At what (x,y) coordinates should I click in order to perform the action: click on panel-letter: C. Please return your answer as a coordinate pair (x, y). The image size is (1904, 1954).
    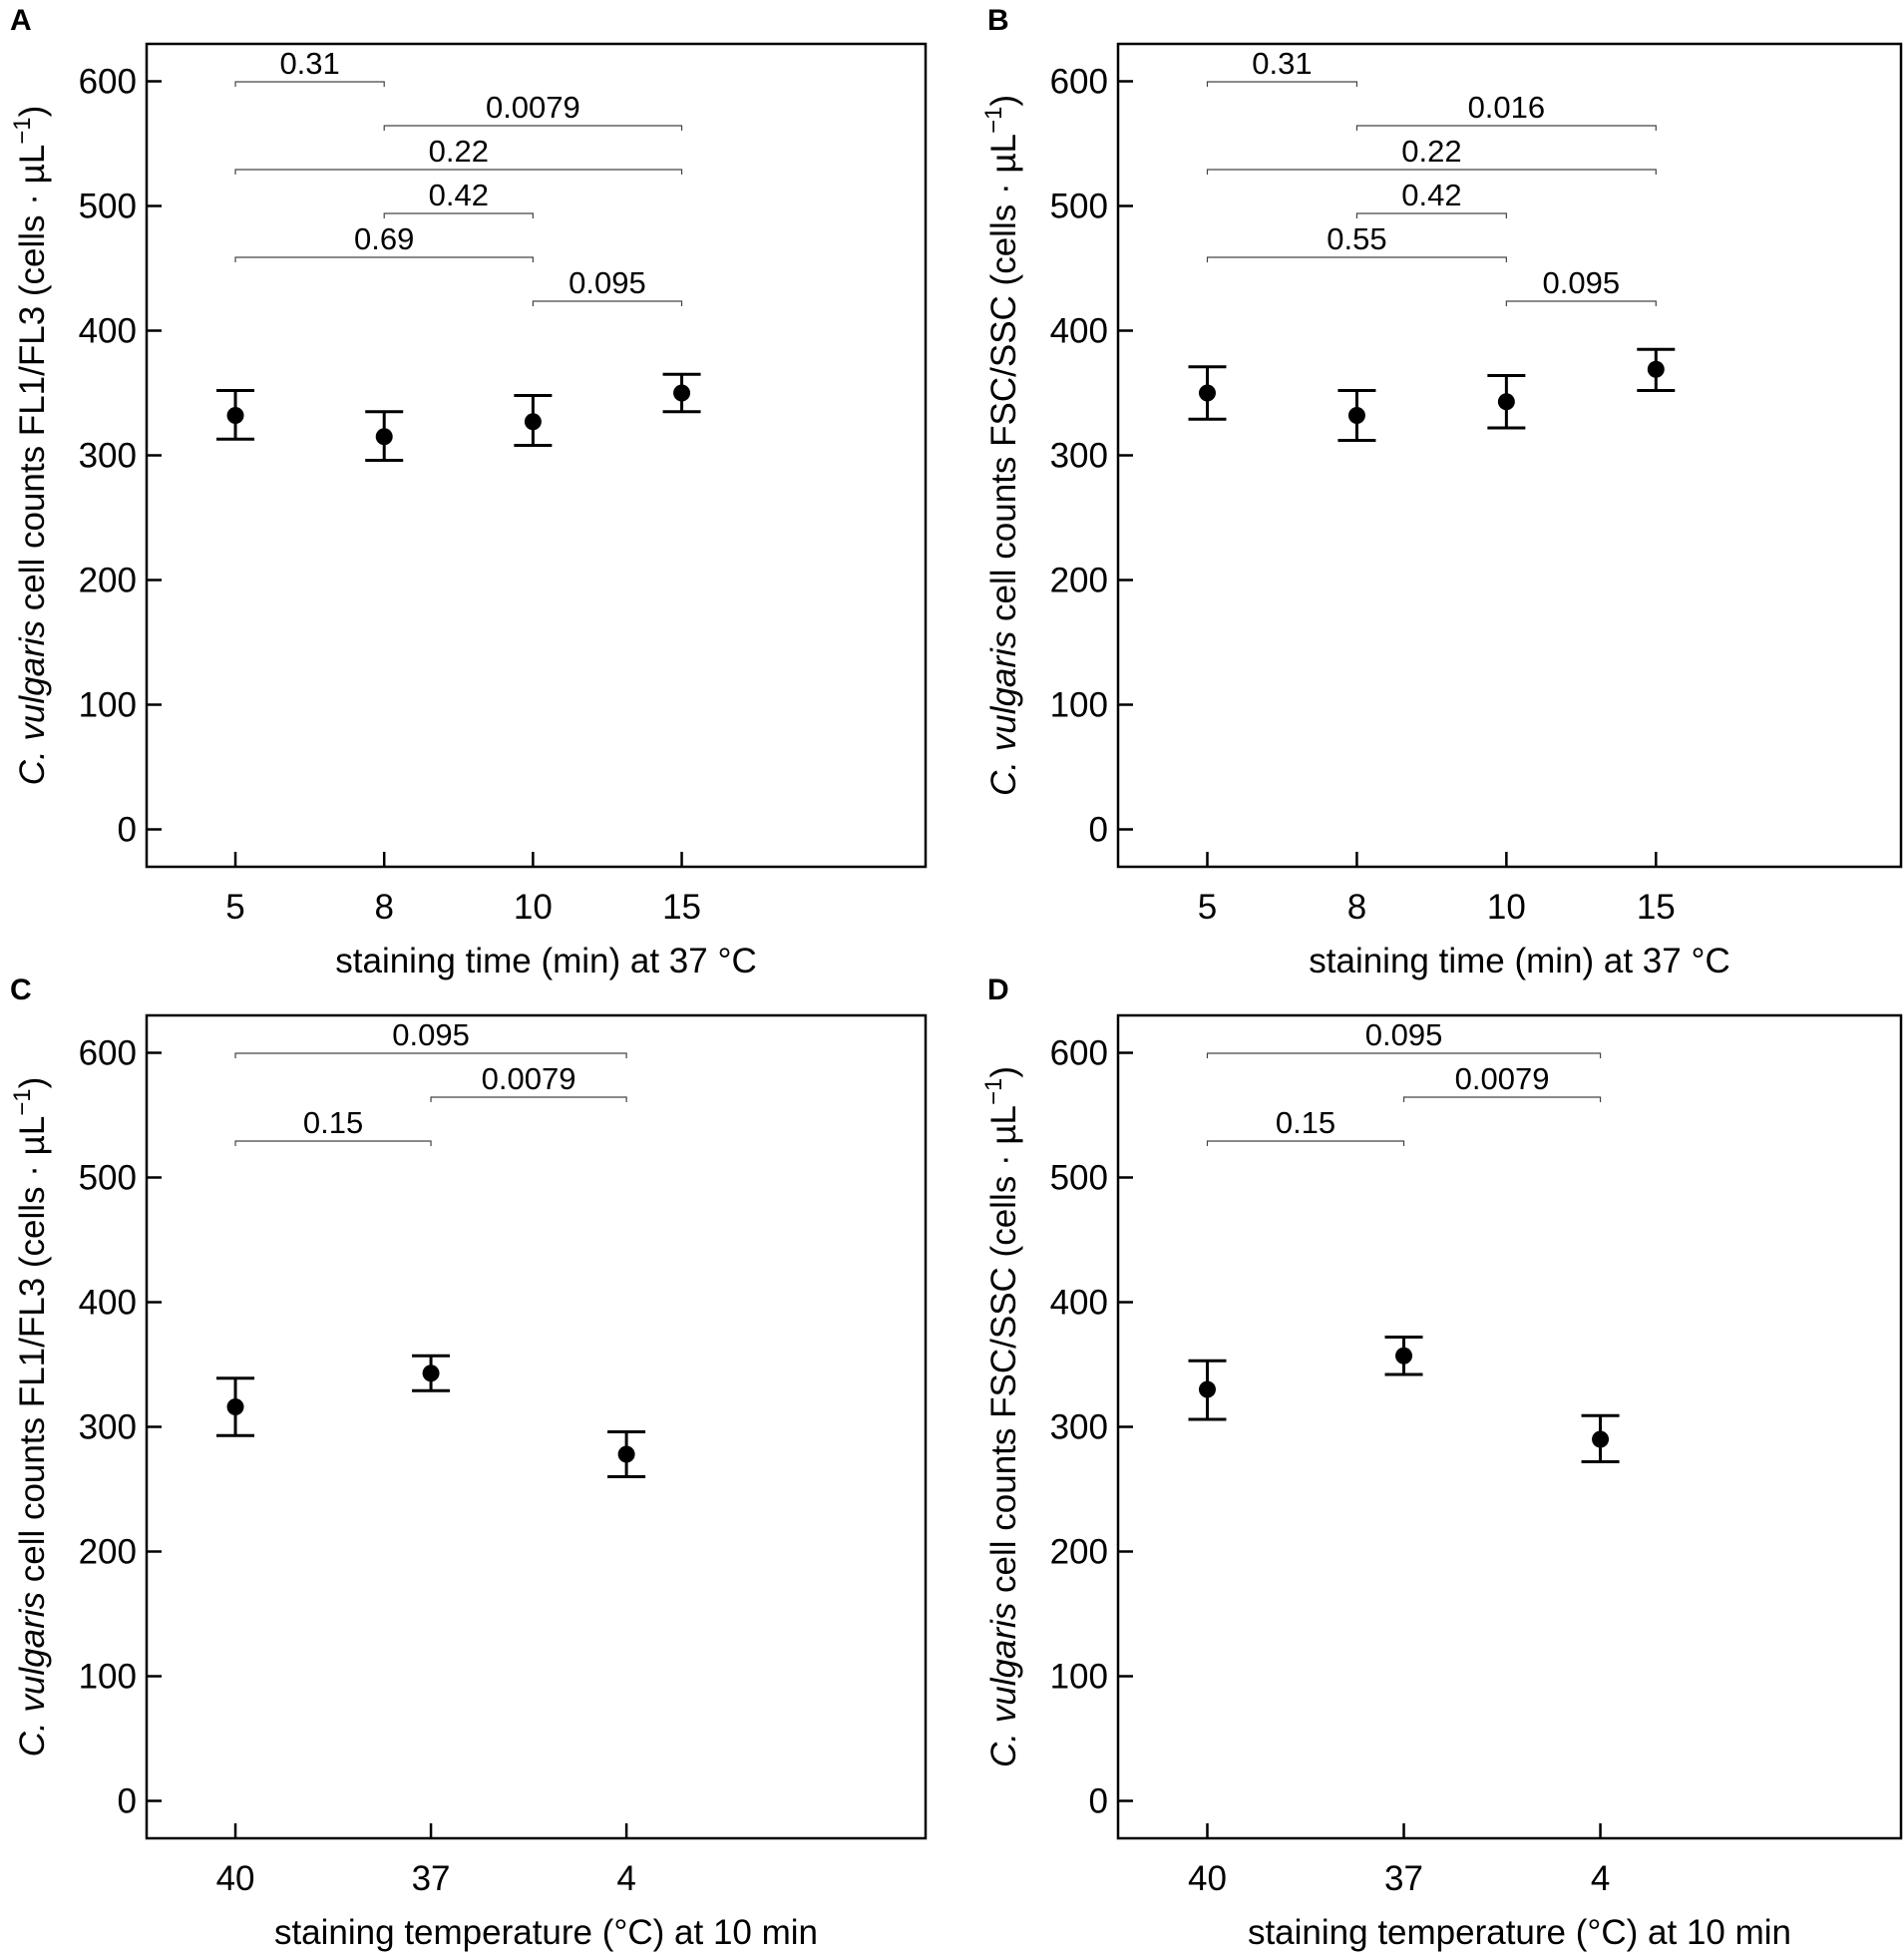
    Looking at the image, I should click on (21, 990).